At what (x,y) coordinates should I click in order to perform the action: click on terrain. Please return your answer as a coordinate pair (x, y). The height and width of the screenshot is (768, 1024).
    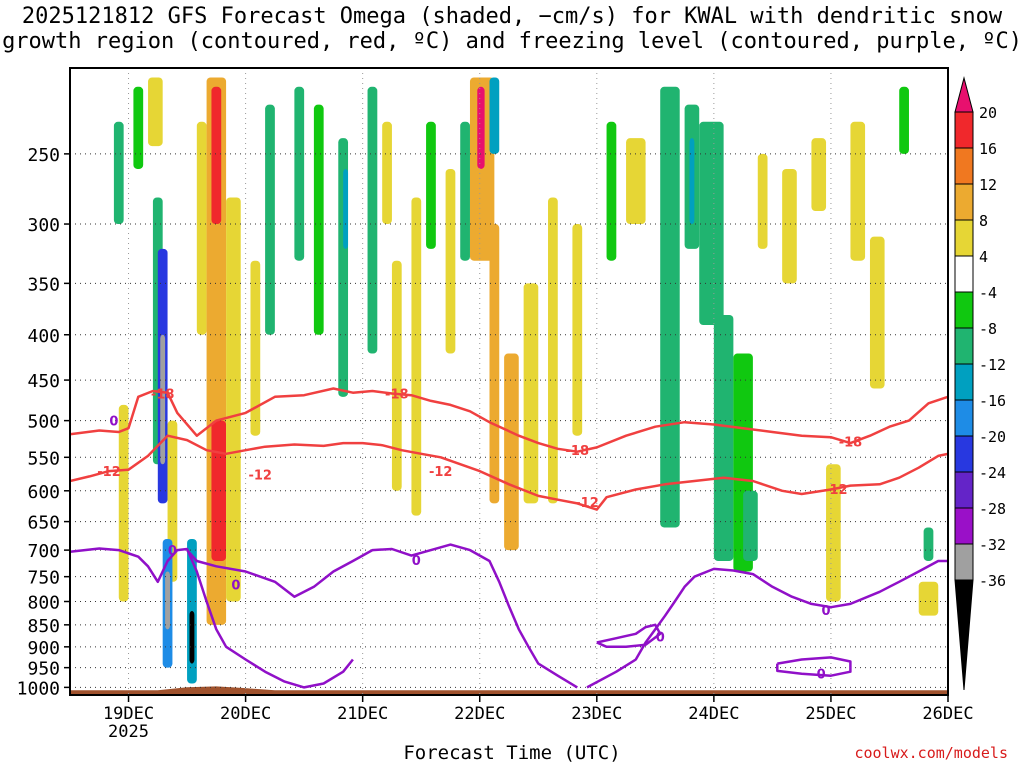
    Looking at the image, I should click on (509, 690).